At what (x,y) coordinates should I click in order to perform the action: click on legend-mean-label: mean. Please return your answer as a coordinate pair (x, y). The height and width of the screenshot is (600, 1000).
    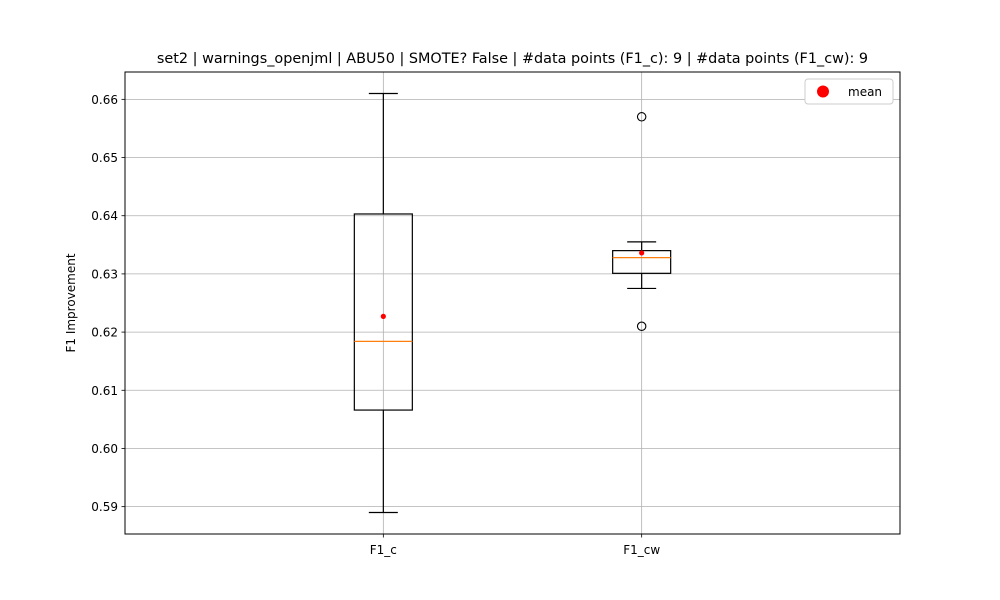
    Looking at the image, I should click on (865, 92).